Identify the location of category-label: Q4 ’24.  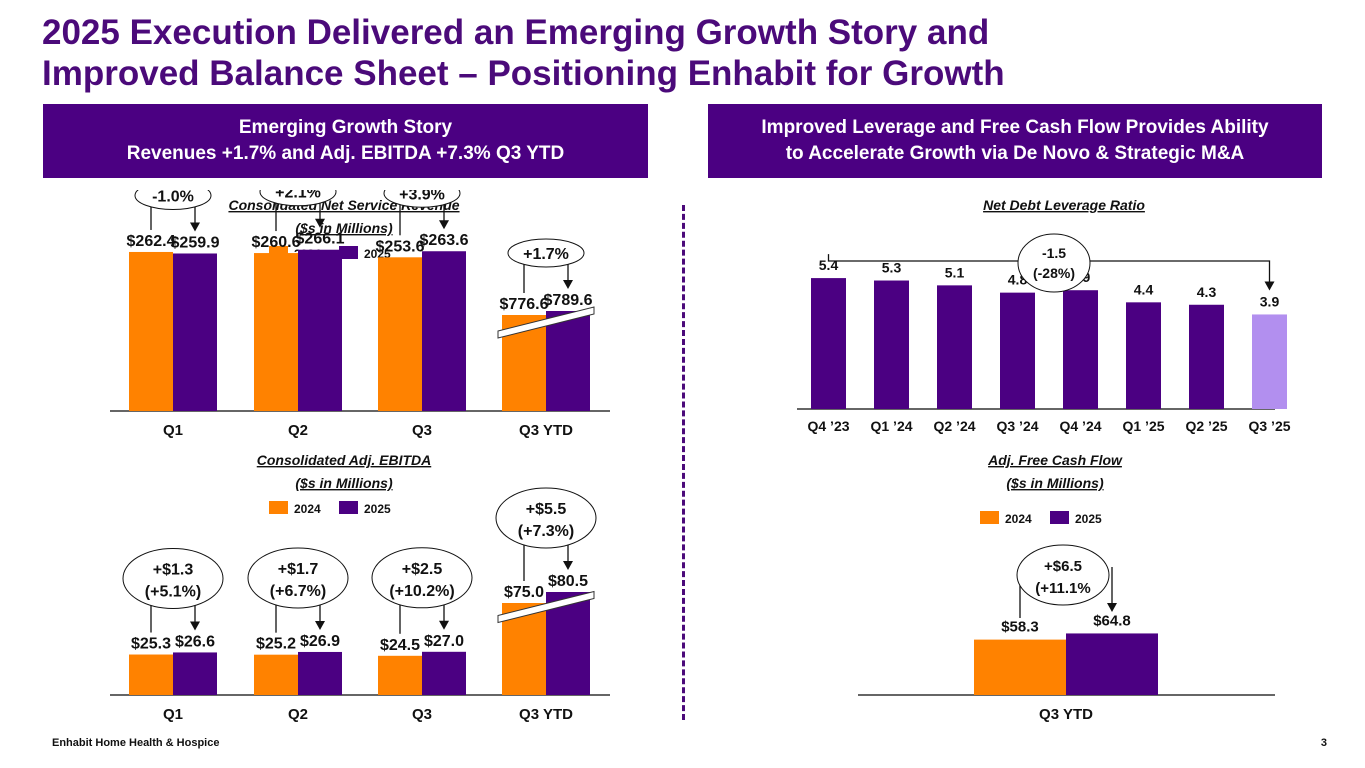
(1080, 426).